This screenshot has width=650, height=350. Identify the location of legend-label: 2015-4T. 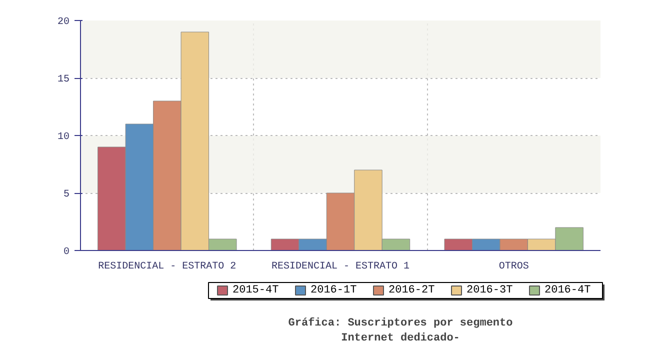
(256, 290).